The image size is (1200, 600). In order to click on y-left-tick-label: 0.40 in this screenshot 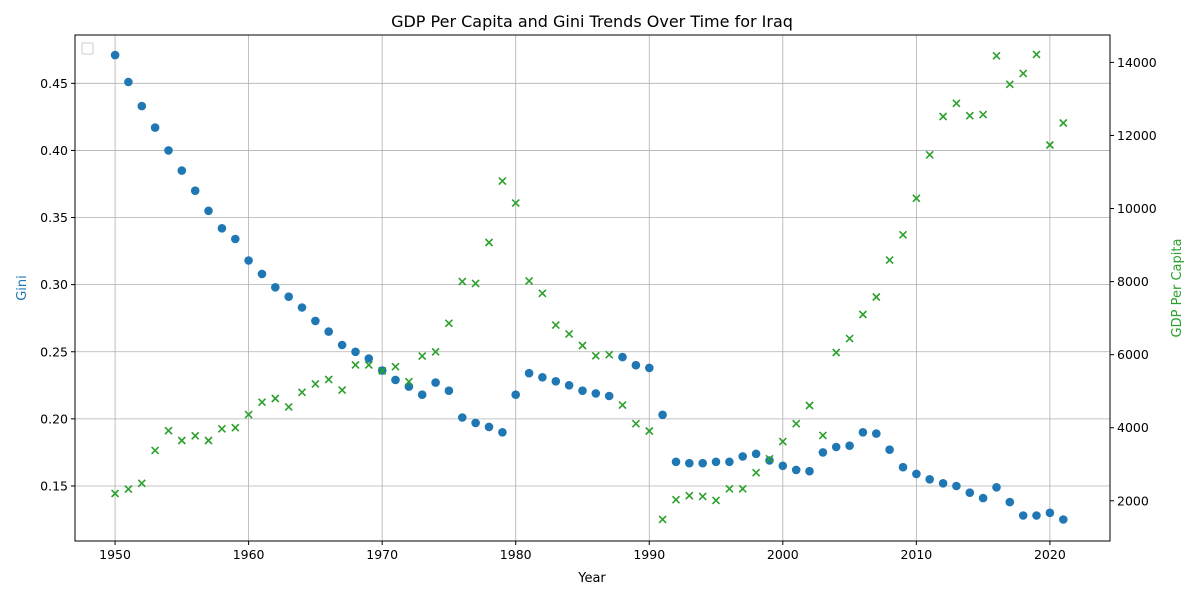, I will do `click(54, 150)`.